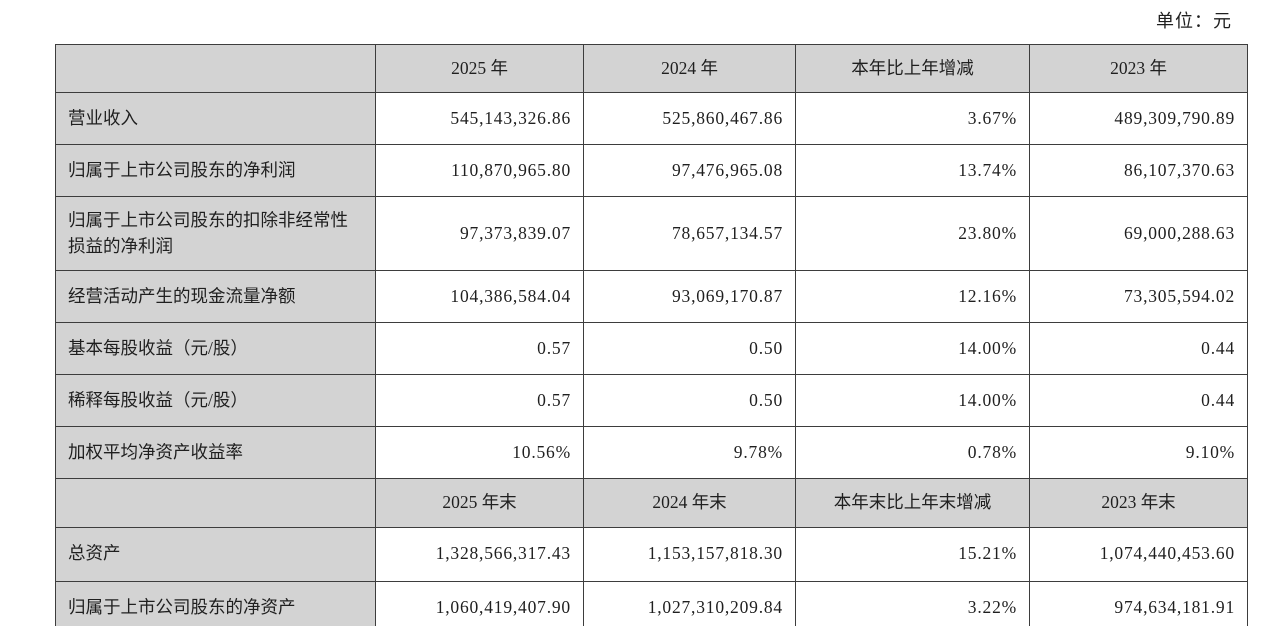 This screenshot has width=1268, height=626. I want to click on value-2025-end: 1,328,566,317.43, so click(479, 554).